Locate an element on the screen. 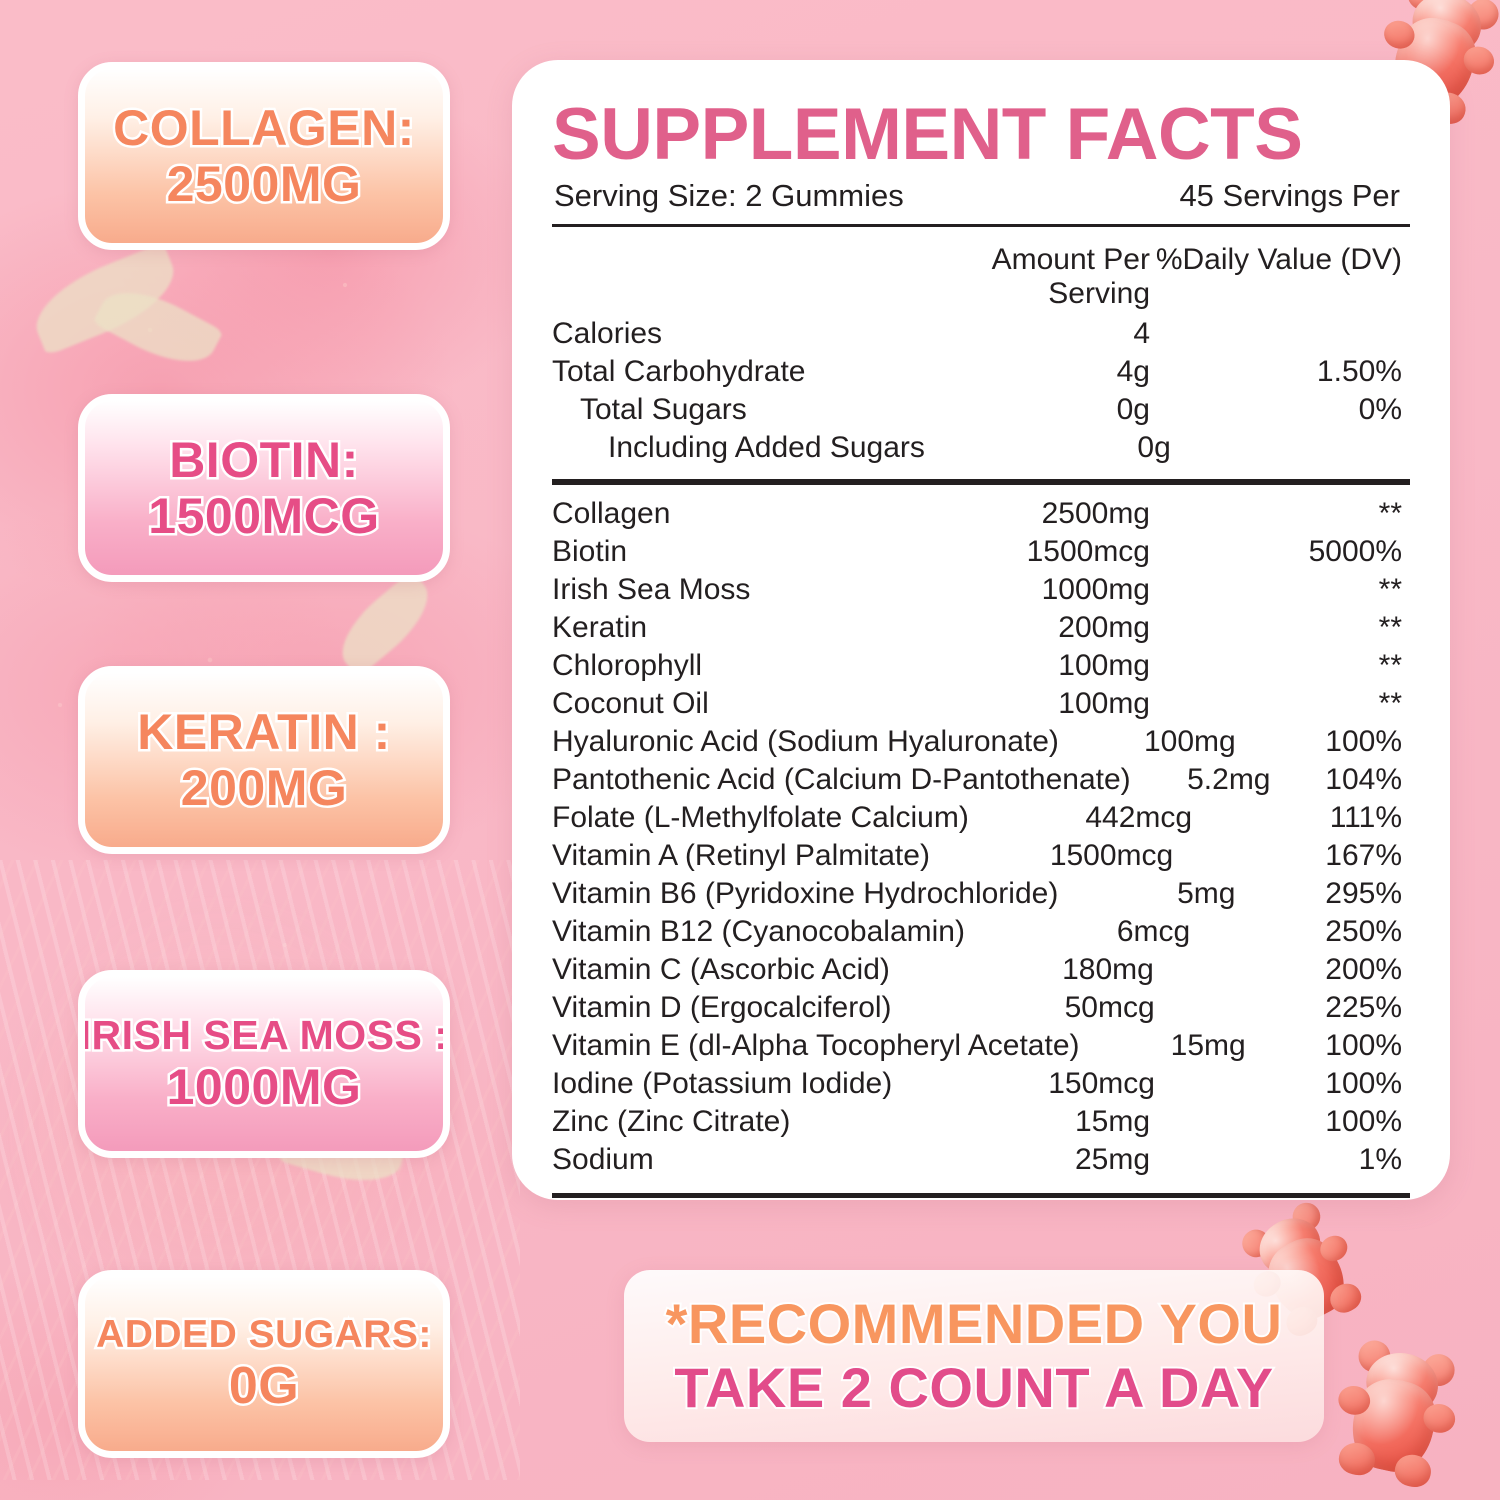  divider-above-ingredients is located at coordinates (981, 482).